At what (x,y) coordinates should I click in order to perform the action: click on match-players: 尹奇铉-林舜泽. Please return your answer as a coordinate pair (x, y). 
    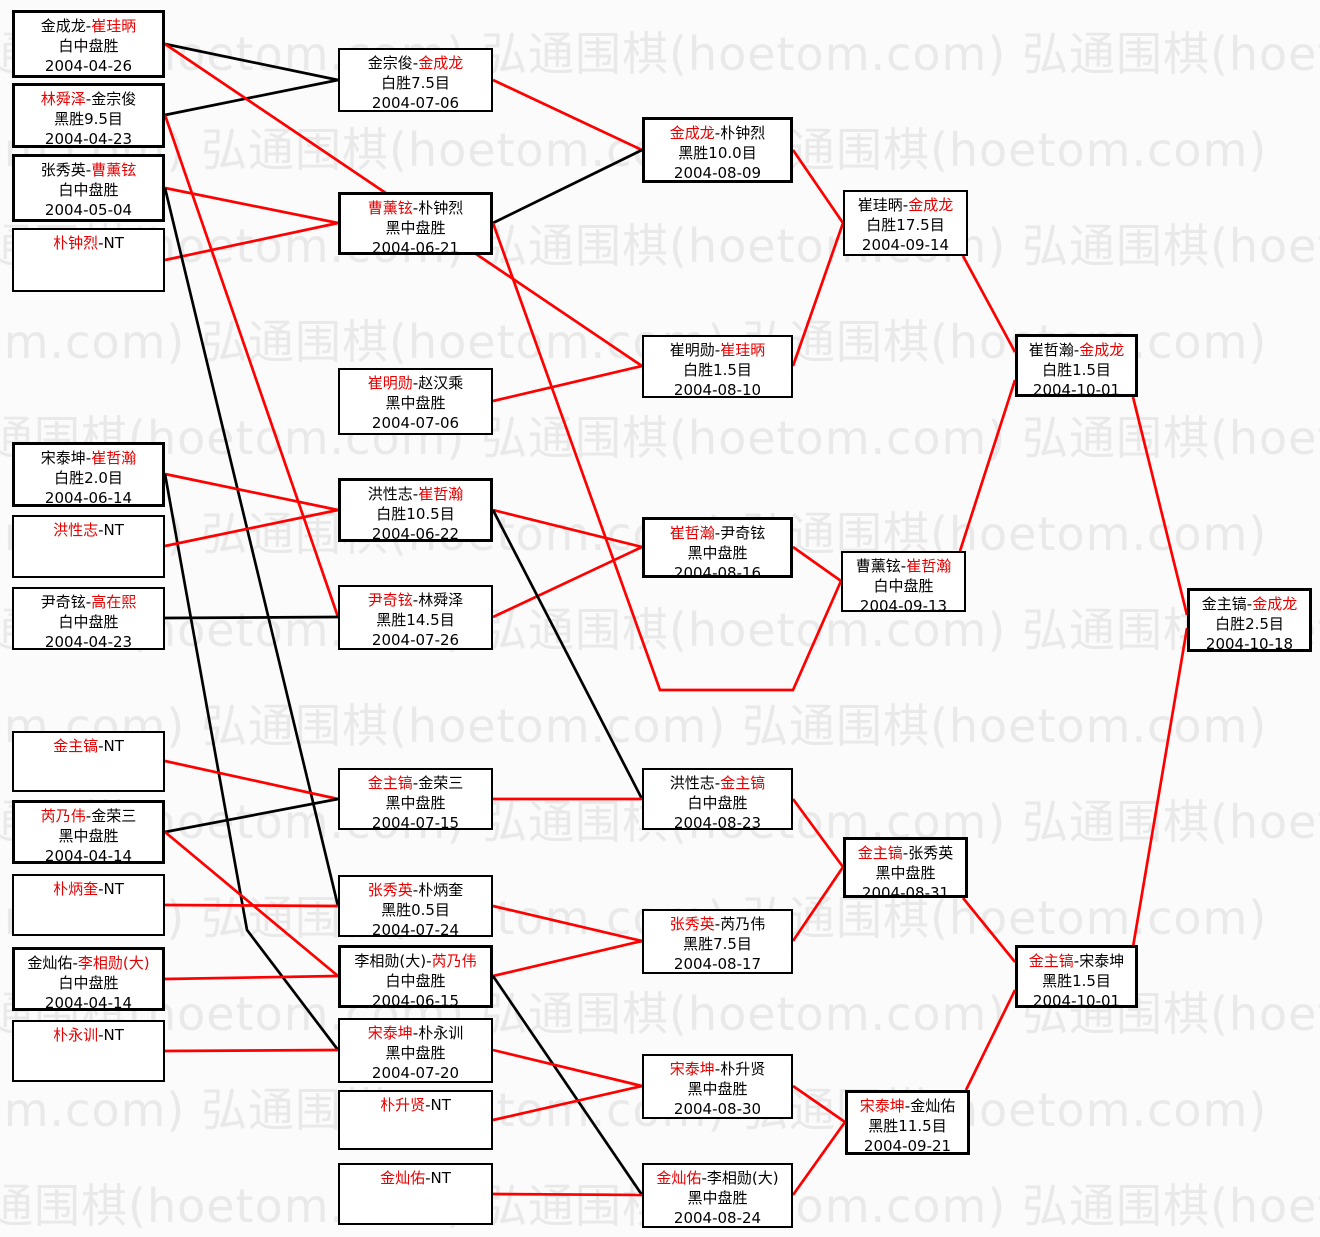
    Looking at the image, I should click on (415, 600).